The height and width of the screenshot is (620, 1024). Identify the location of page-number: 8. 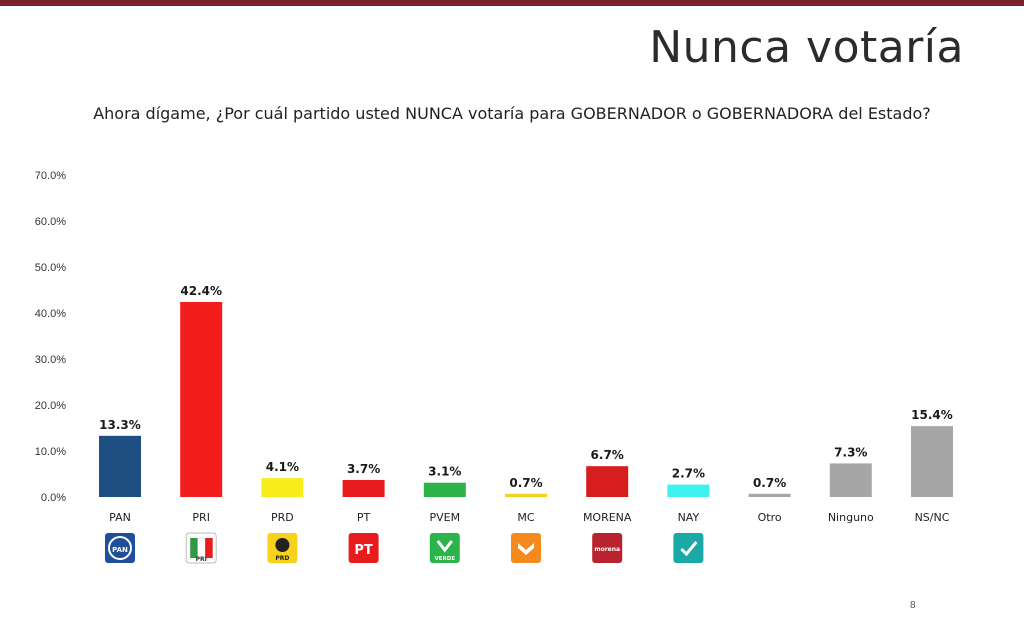
(913, 605).